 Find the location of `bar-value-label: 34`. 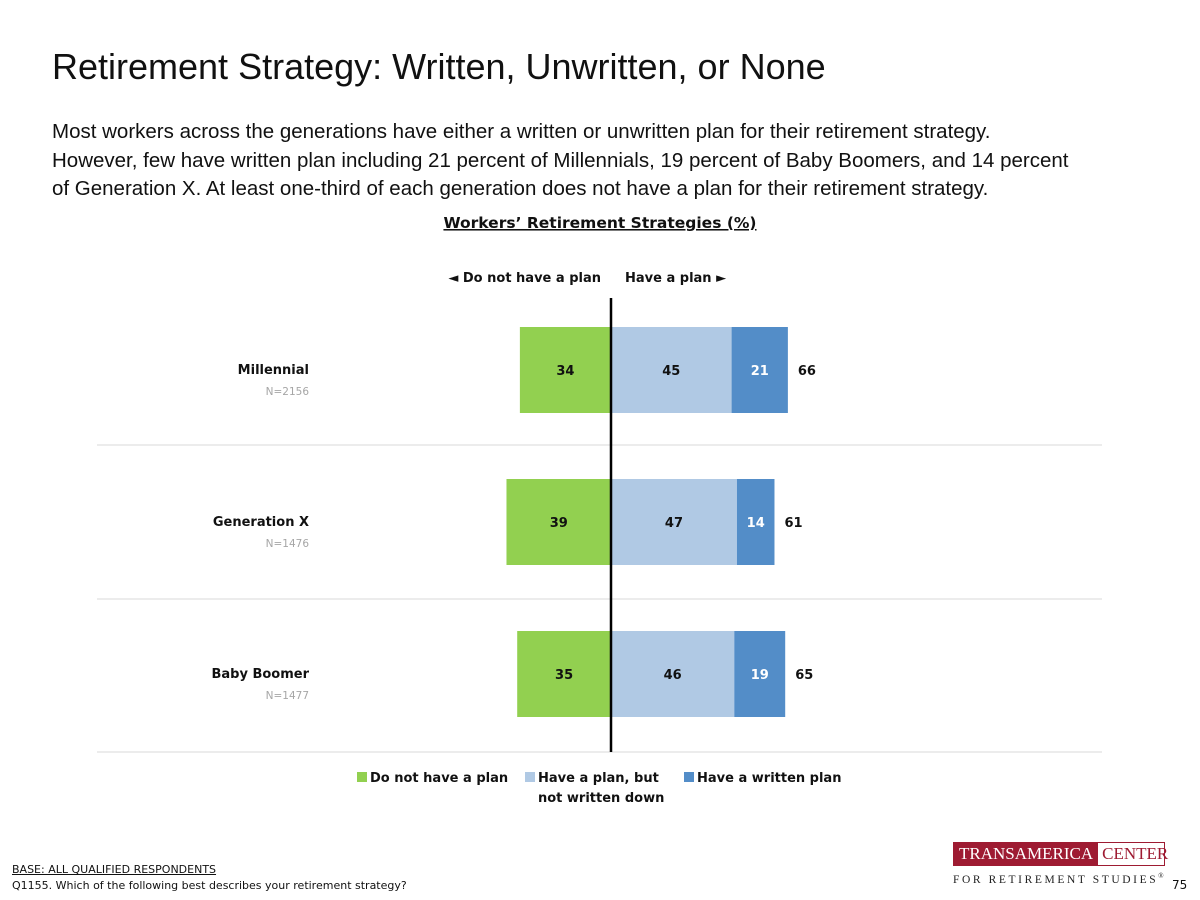

bar-value-label: 34 is located at coordinates (565, 371).